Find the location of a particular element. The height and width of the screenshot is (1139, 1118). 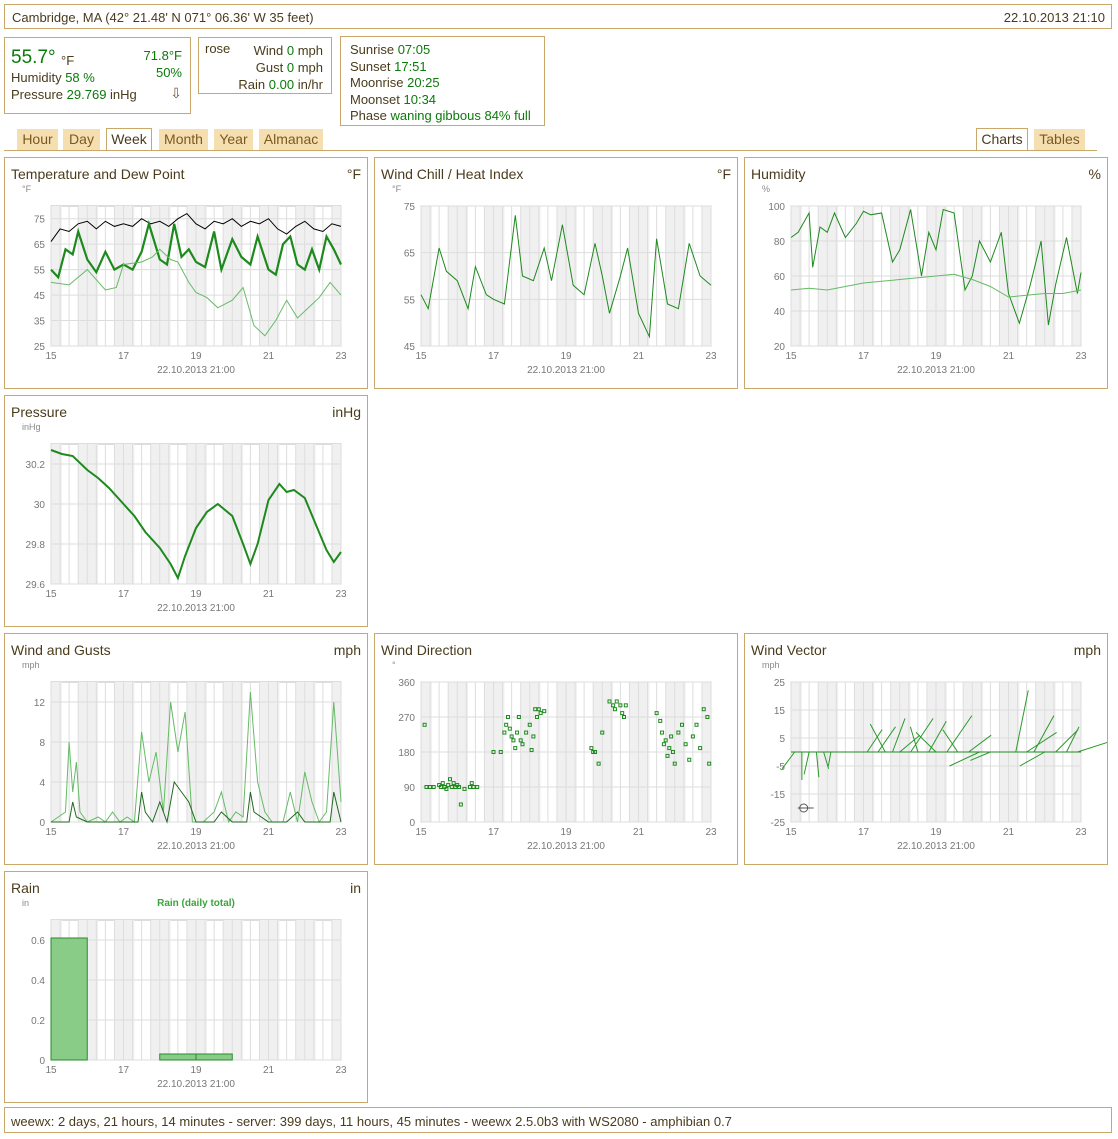

tab-hour: Hour is located at coordinates (37, 139).